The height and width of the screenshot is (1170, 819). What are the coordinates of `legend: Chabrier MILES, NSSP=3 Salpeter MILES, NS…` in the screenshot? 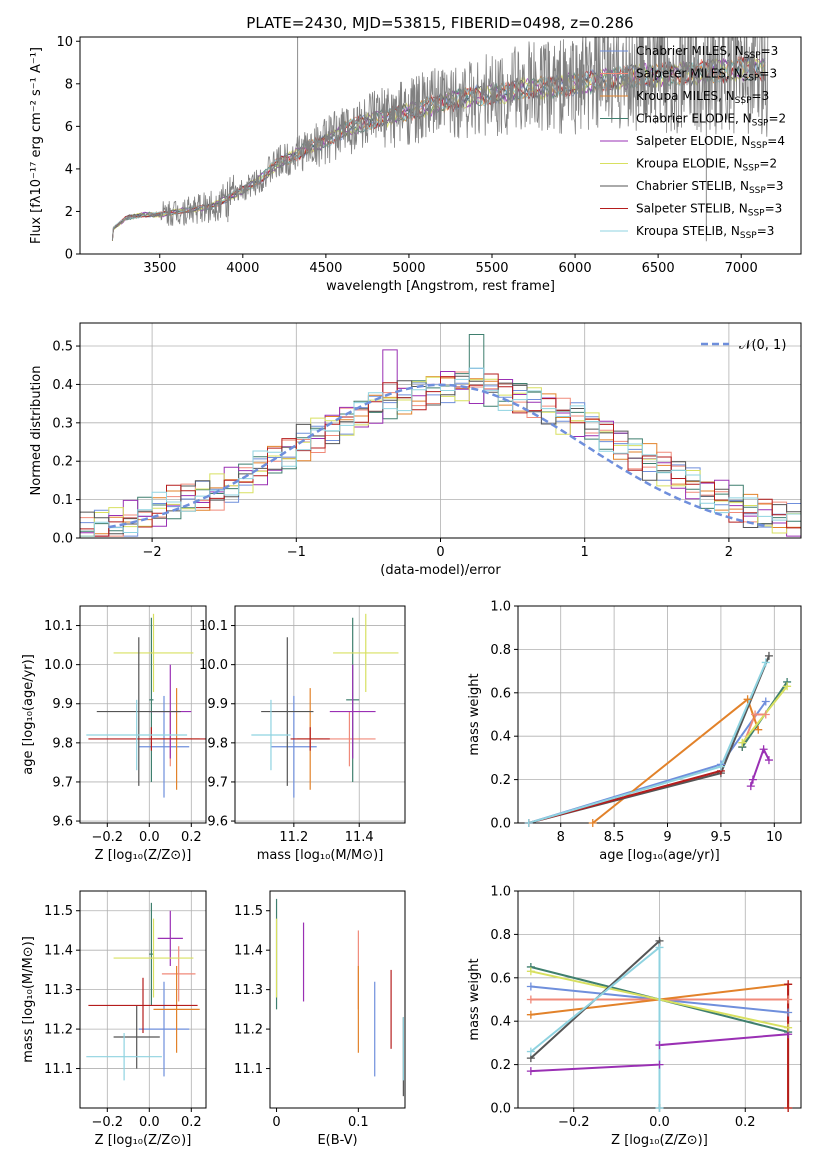 It's located at (693, 142).